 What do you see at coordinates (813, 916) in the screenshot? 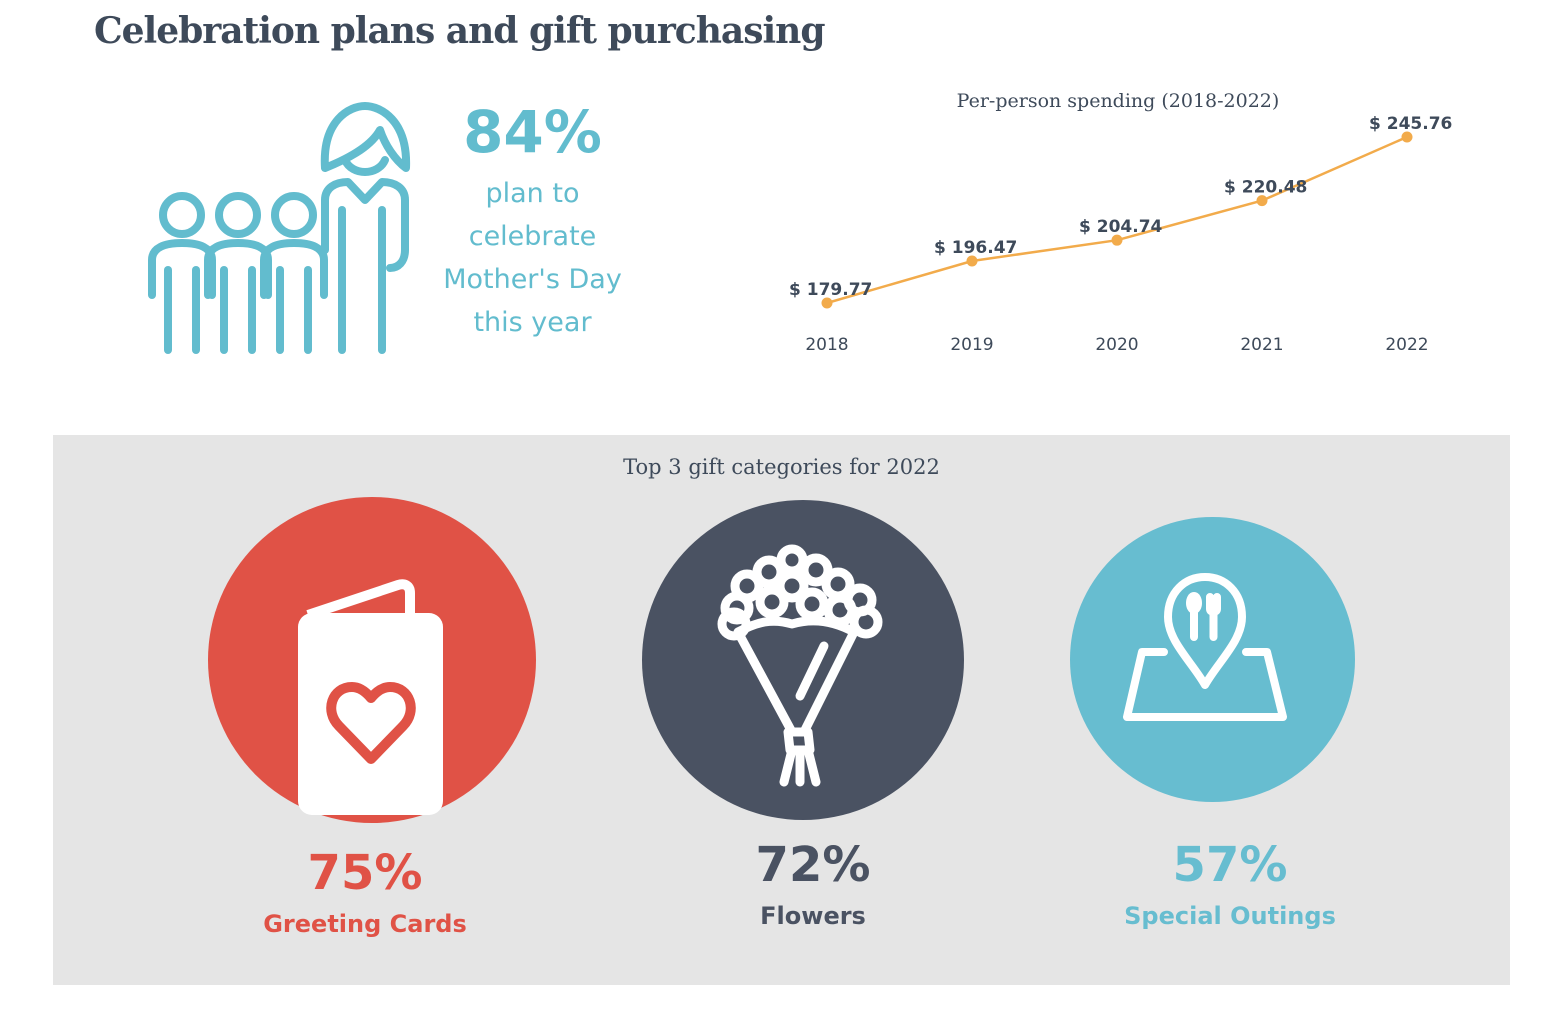
I see `flowers-label: Flowers` at bounding box center [813, 916].